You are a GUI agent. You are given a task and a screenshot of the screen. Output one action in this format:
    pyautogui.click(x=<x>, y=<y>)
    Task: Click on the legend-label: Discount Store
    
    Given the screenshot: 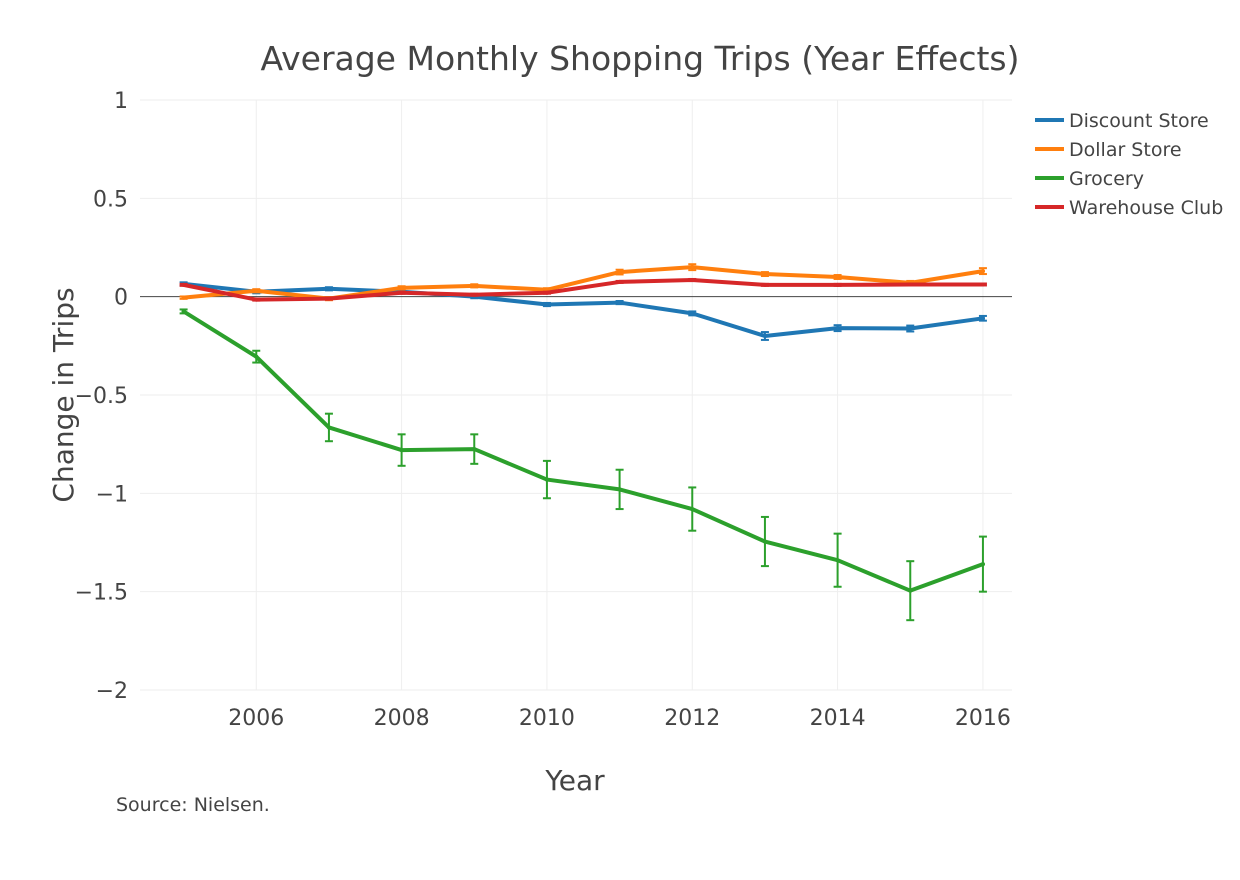 What is the action you would take?
    pyautogui.click(x=1139, y=121)
    